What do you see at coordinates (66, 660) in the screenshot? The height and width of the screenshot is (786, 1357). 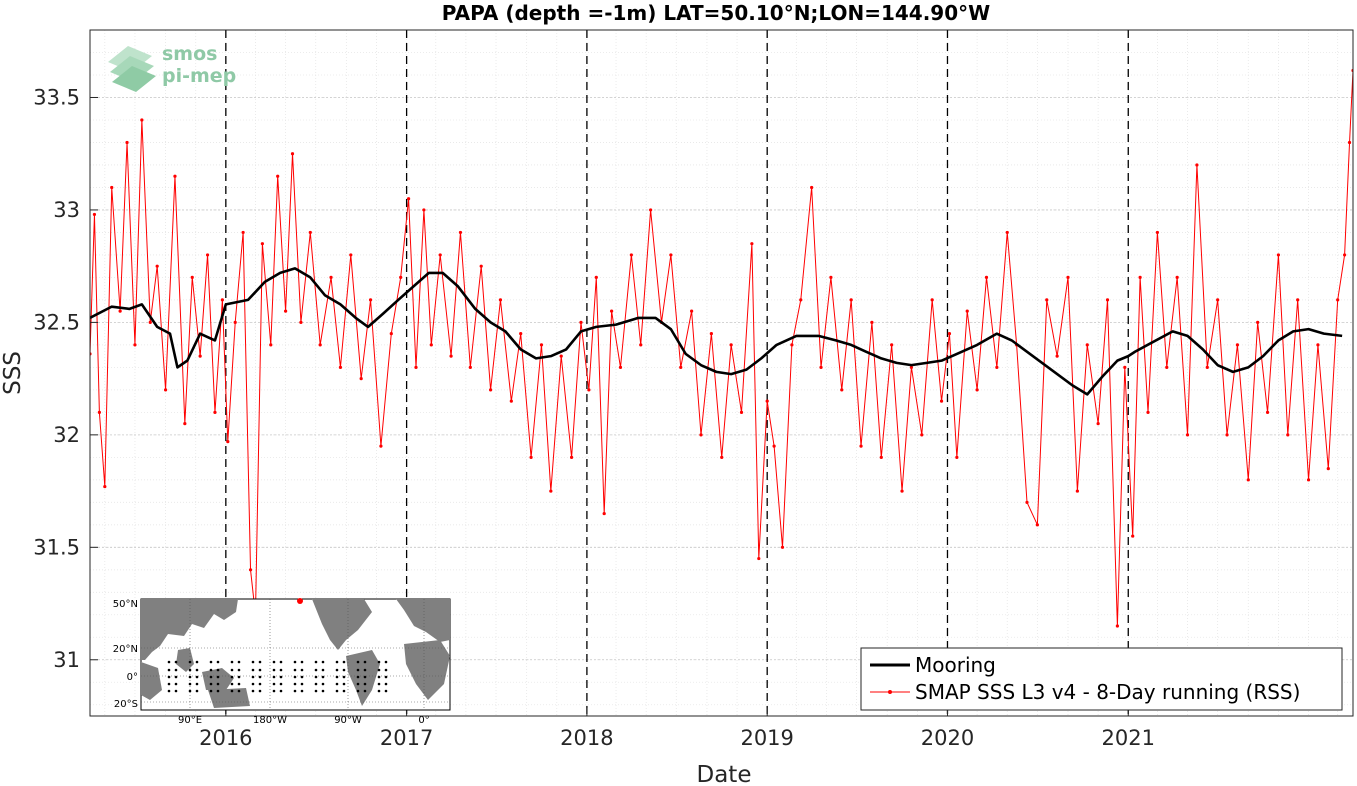 I see `y-tick-label: 31` at bounding box center [66, 660].